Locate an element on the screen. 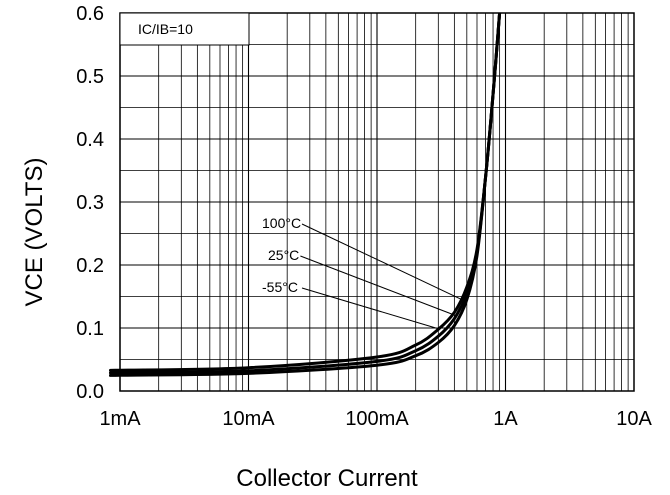 The width and height of the screenshot is (670, 495). y-tick-label: 0.5 is located at coordinates (90, 77).